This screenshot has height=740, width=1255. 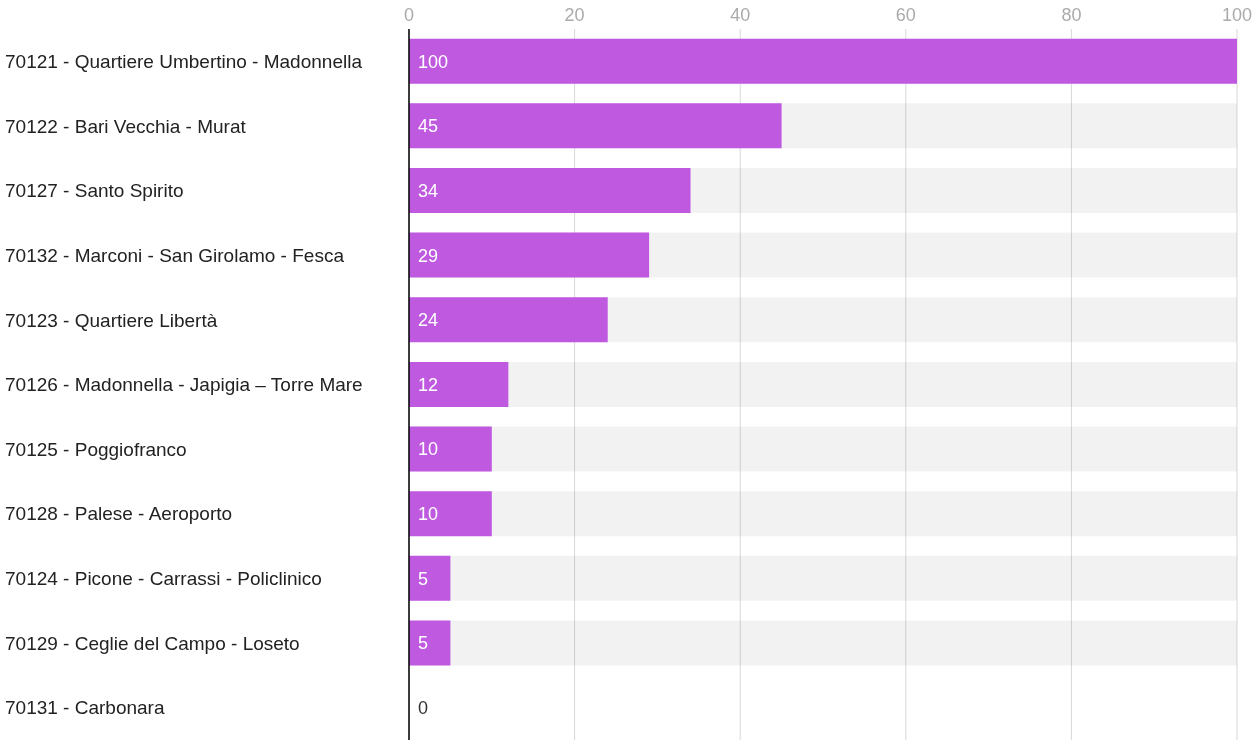 What do you see at coordinates (163, 579) in the screenshot?
I see `y-tick-label: 70124 - Picone - Carrassi - Policlinico` at bounding box center [163, 579].